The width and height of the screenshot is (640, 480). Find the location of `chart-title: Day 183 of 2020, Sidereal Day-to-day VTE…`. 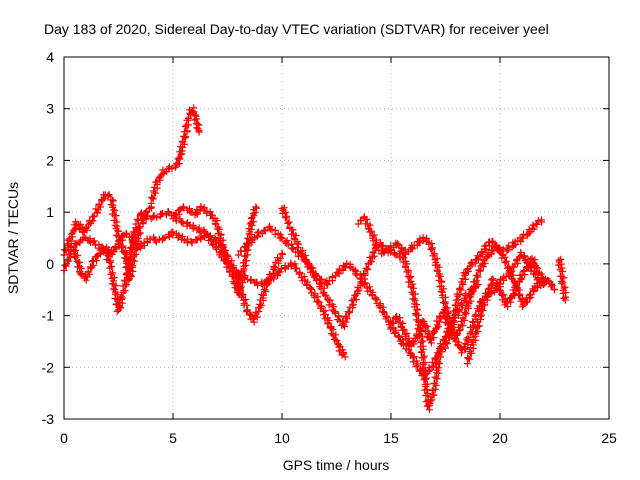

chart-title: Day 183 of 2020, Sidereal Day-to-day VTE… is located at coordinates (296, 29).